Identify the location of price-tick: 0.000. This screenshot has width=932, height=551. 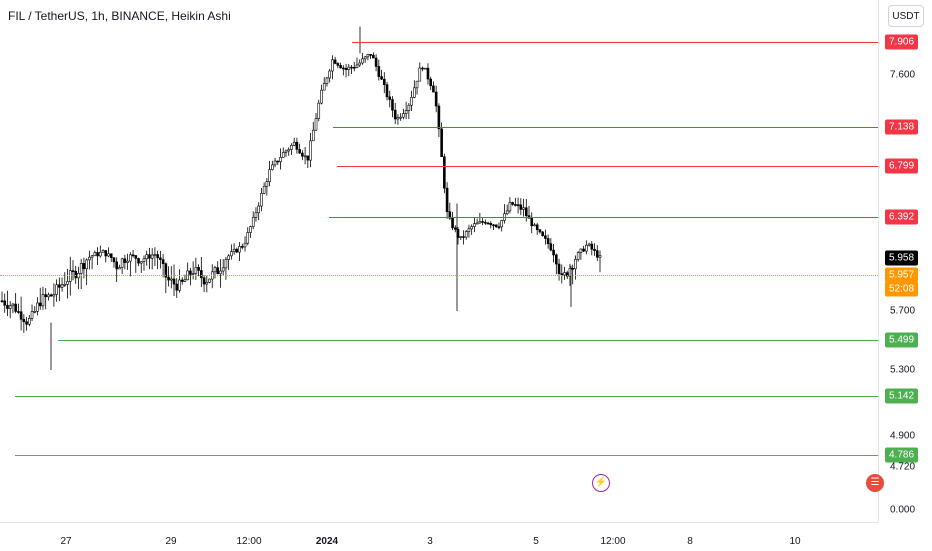
(903, 510).